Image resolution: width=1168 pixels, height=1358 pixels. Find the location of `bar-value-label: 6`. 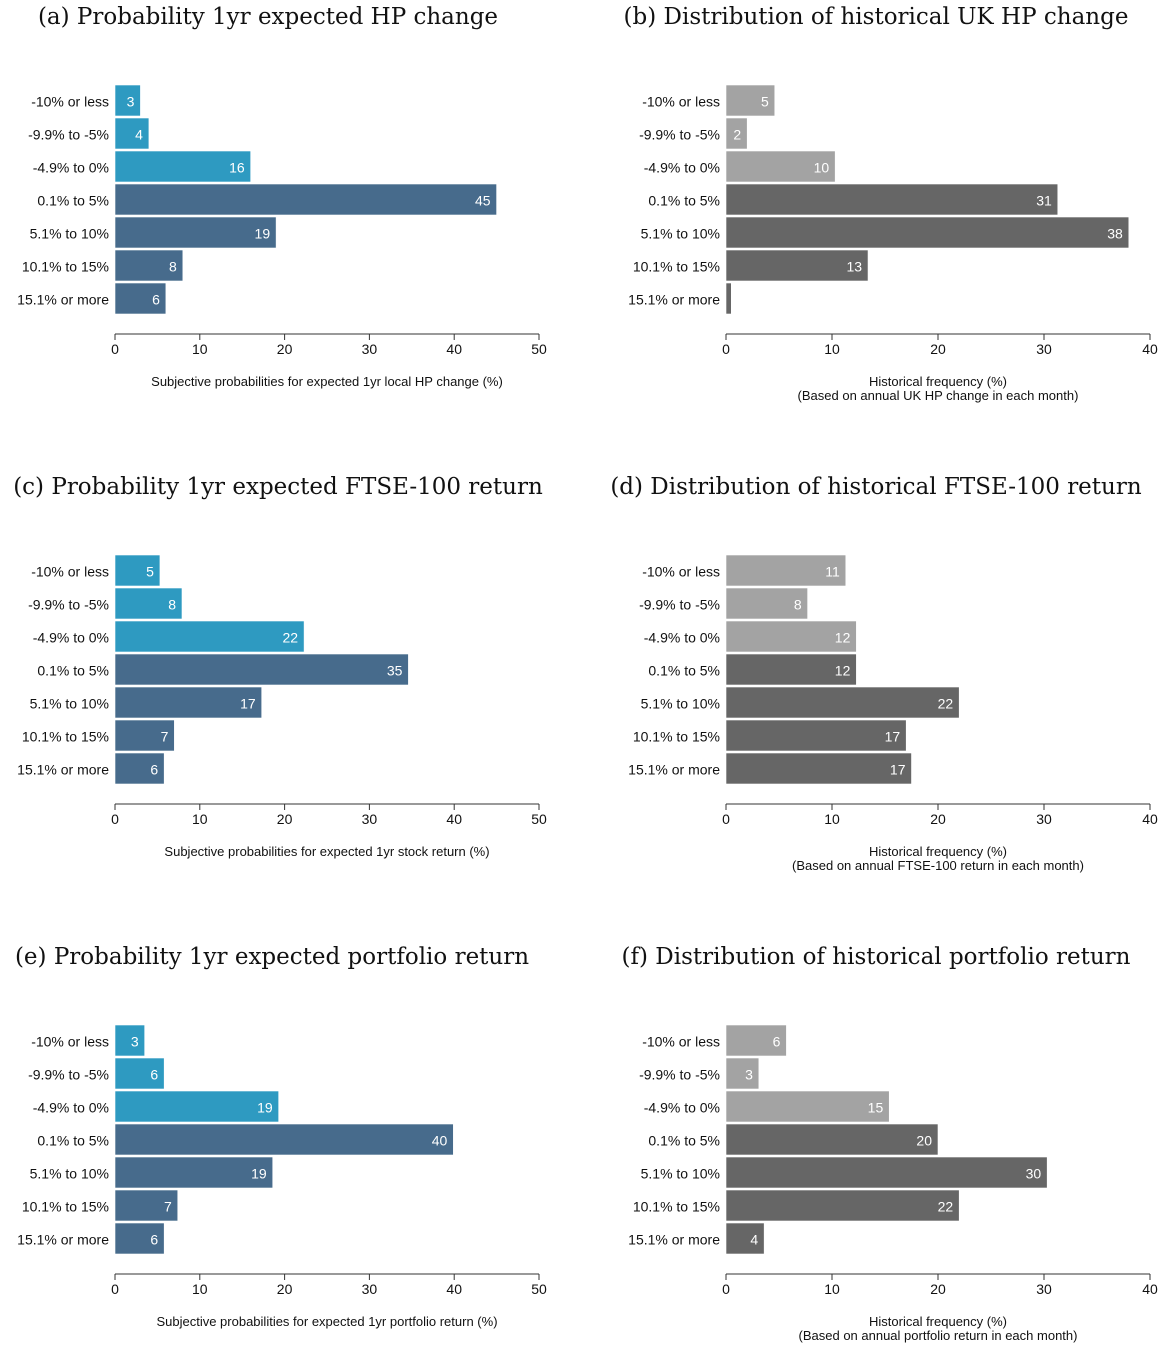

bar-value-label: 6 is located at coordinates (156, 300).